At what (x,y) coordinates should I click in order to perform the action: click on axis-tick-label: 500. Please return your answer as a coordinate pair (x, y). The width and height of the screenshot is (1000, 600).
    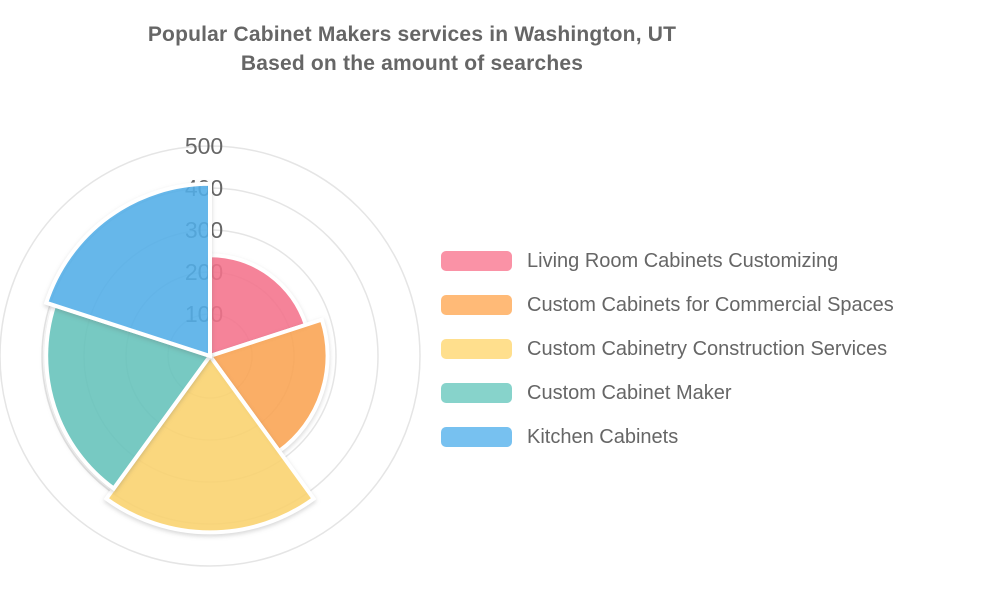
    Looking at the image, I should click on (204, 146).